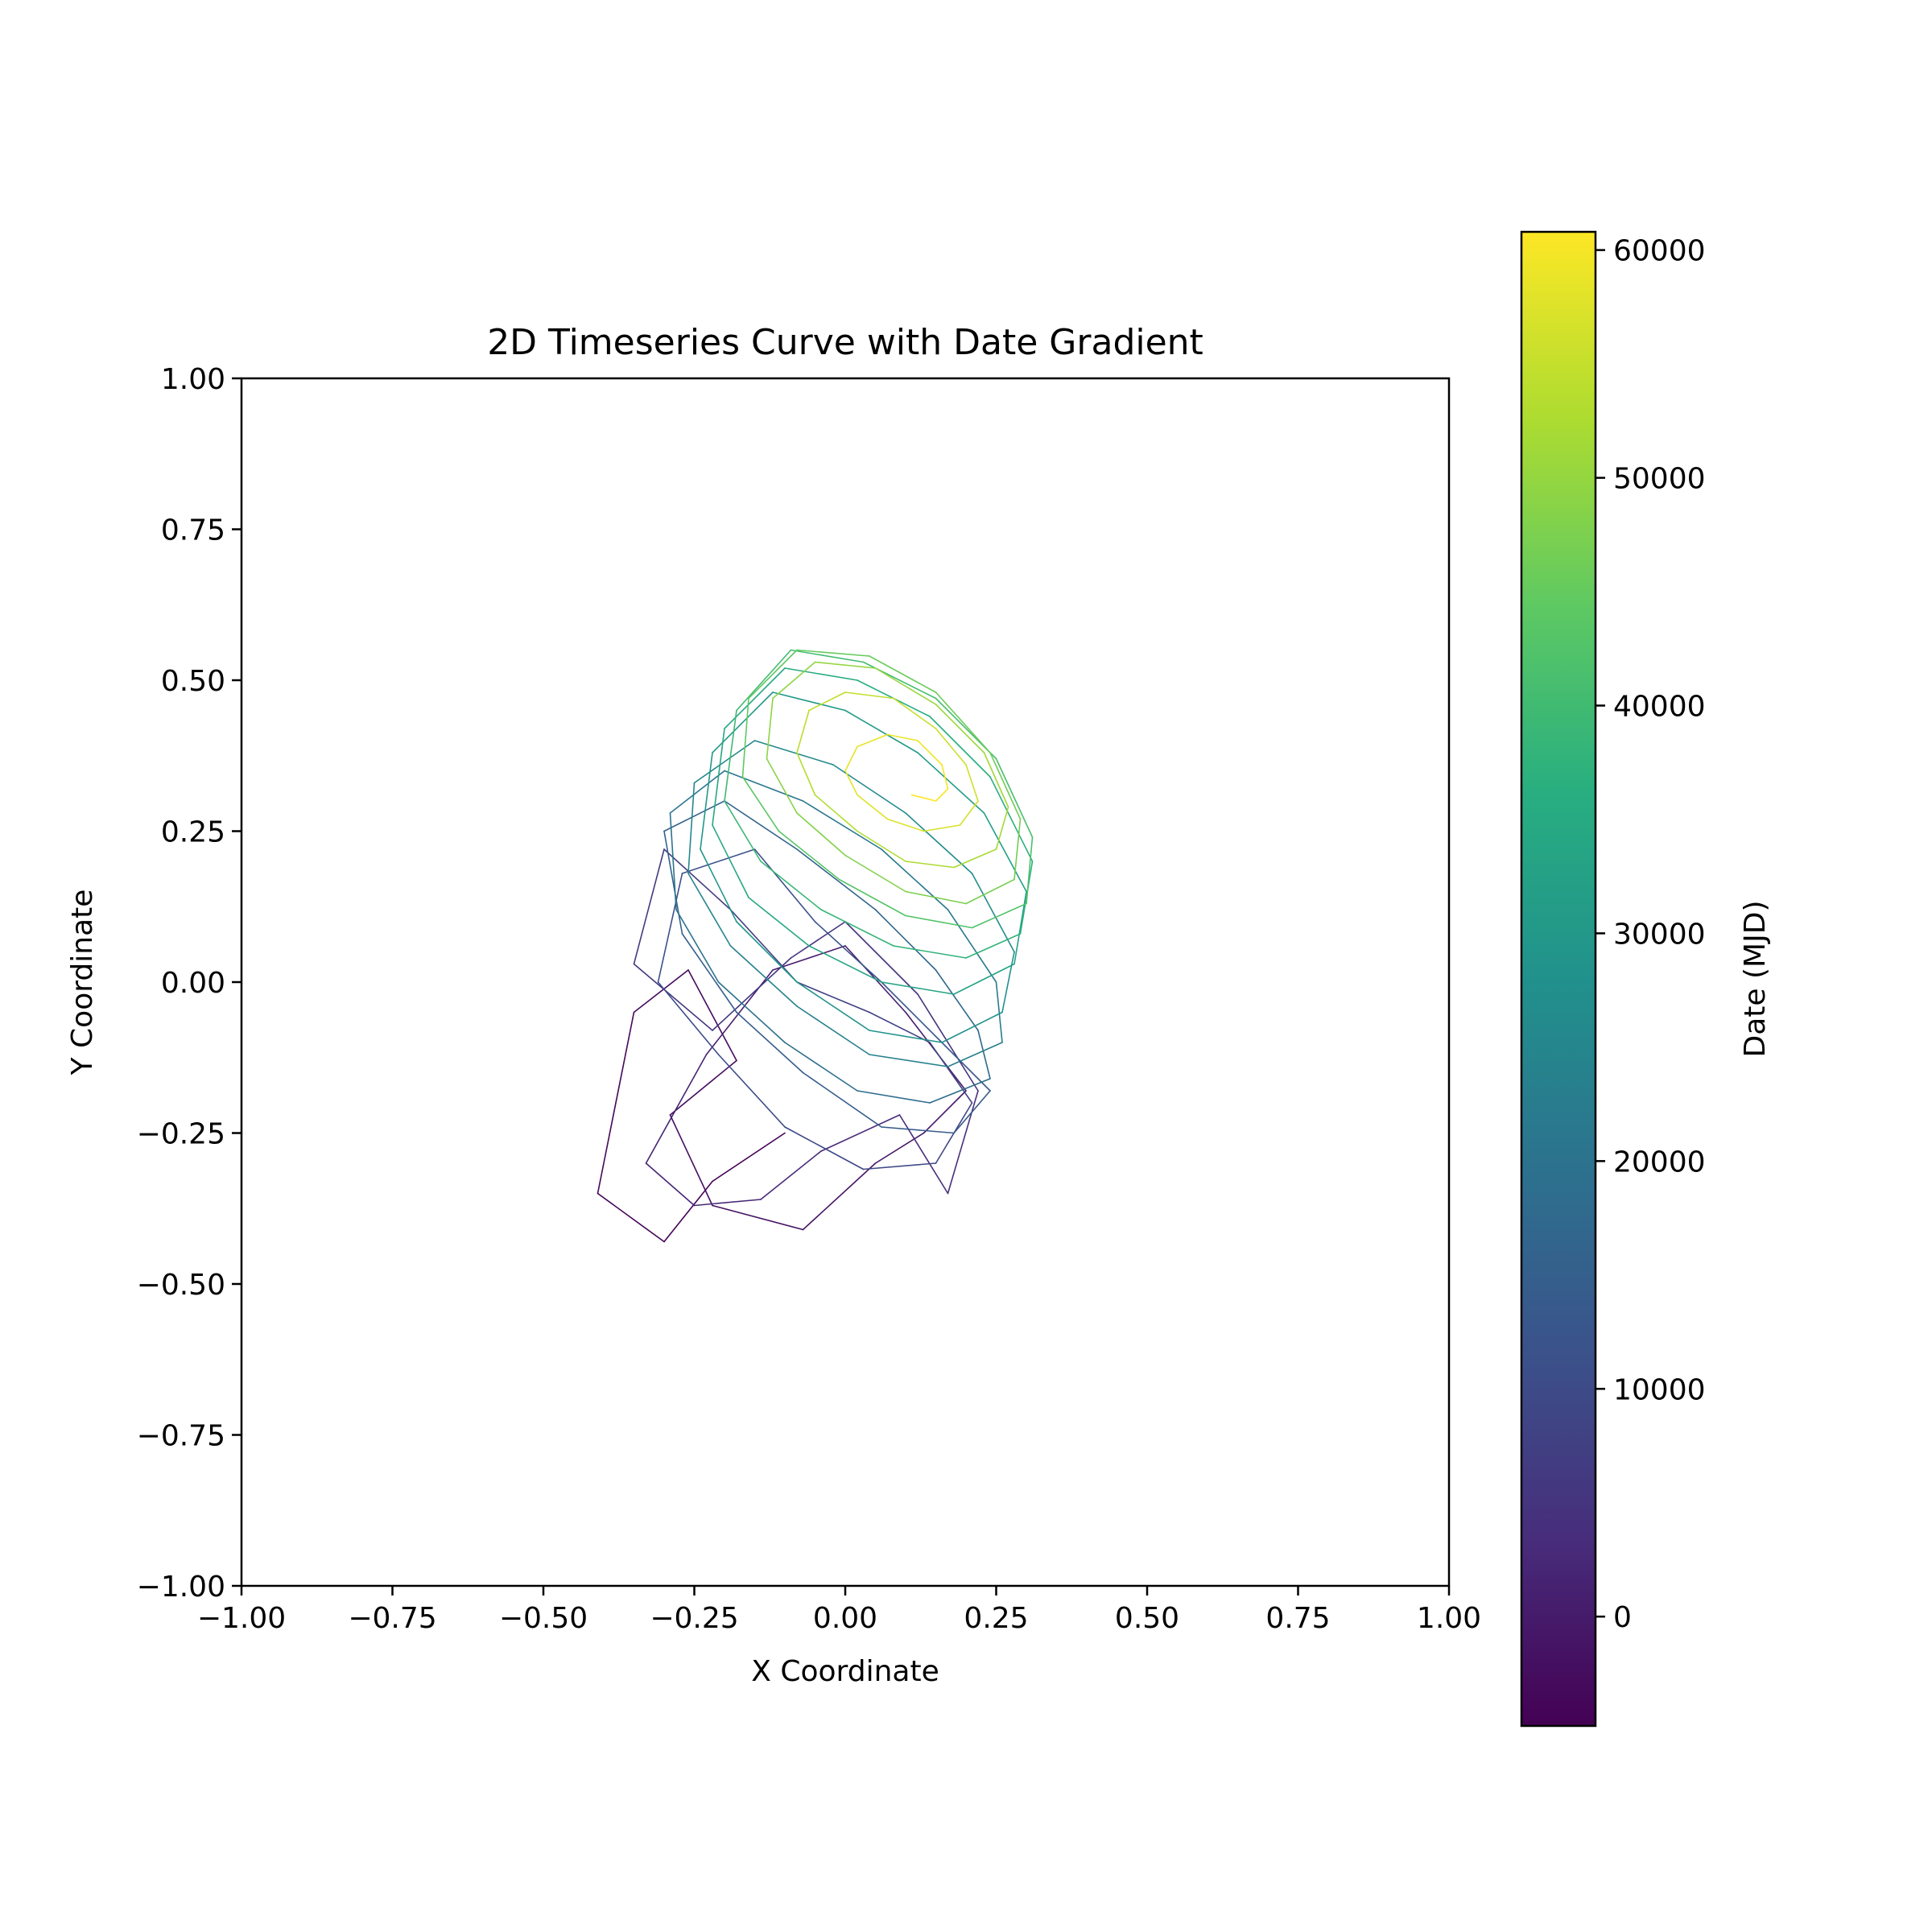 This screenshot has width=1932, height=1932. I want to click on colorbar-tick-label: 10000, so click(1659, 1389).